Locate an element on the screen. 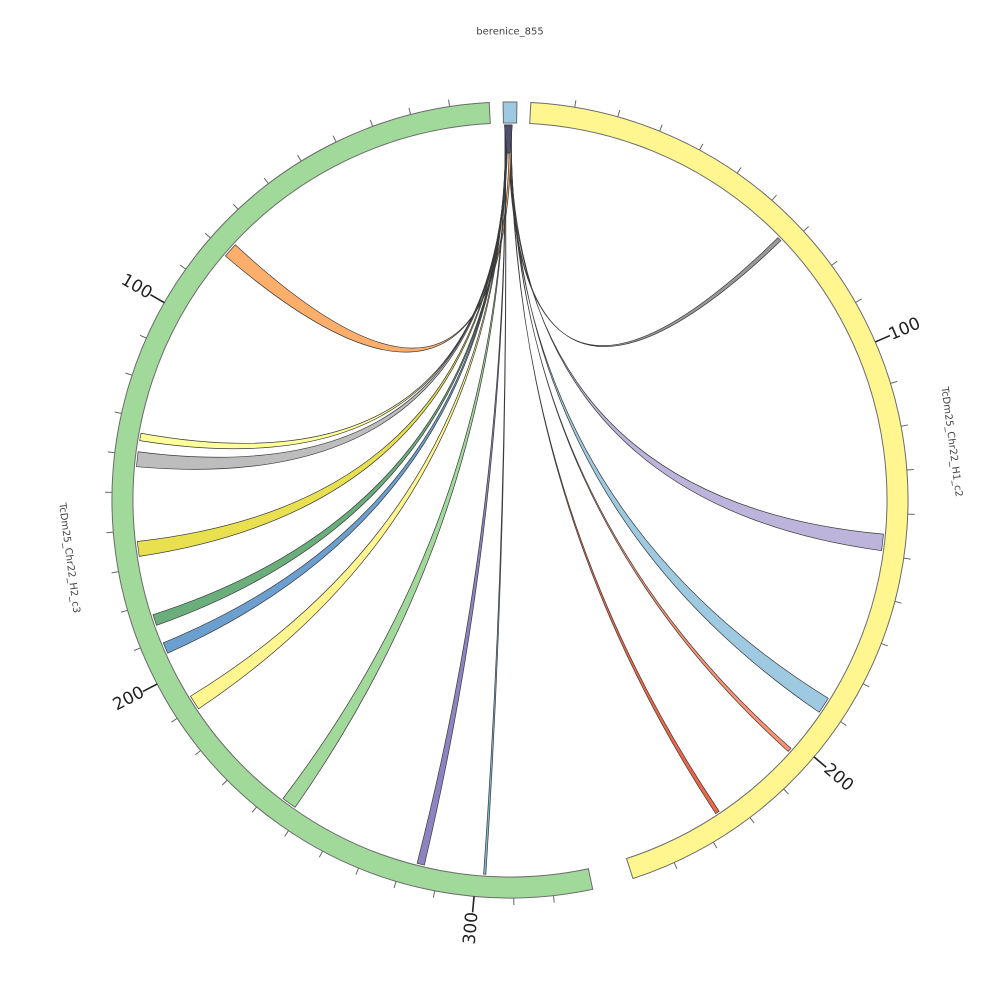 The width and height of the screenshot is (1000, 1000). tick-label-h2-200: 200 is located at coordinates (129, 698).